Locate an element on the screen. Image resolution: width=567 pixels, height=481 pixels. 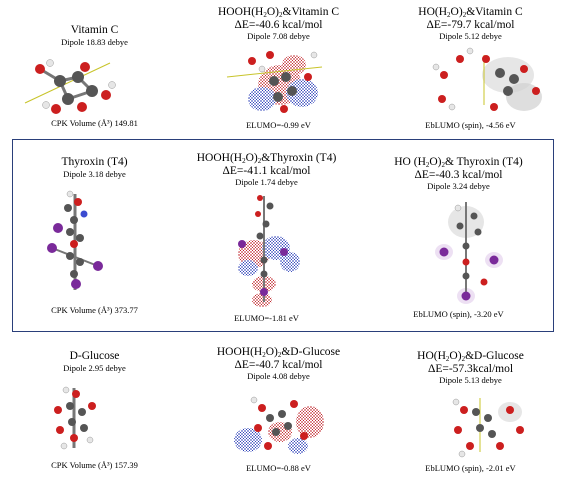
thyroxin-panel: Thyroxin (T4) Dipole 3.18 debye is located at coordinates (94, 167).